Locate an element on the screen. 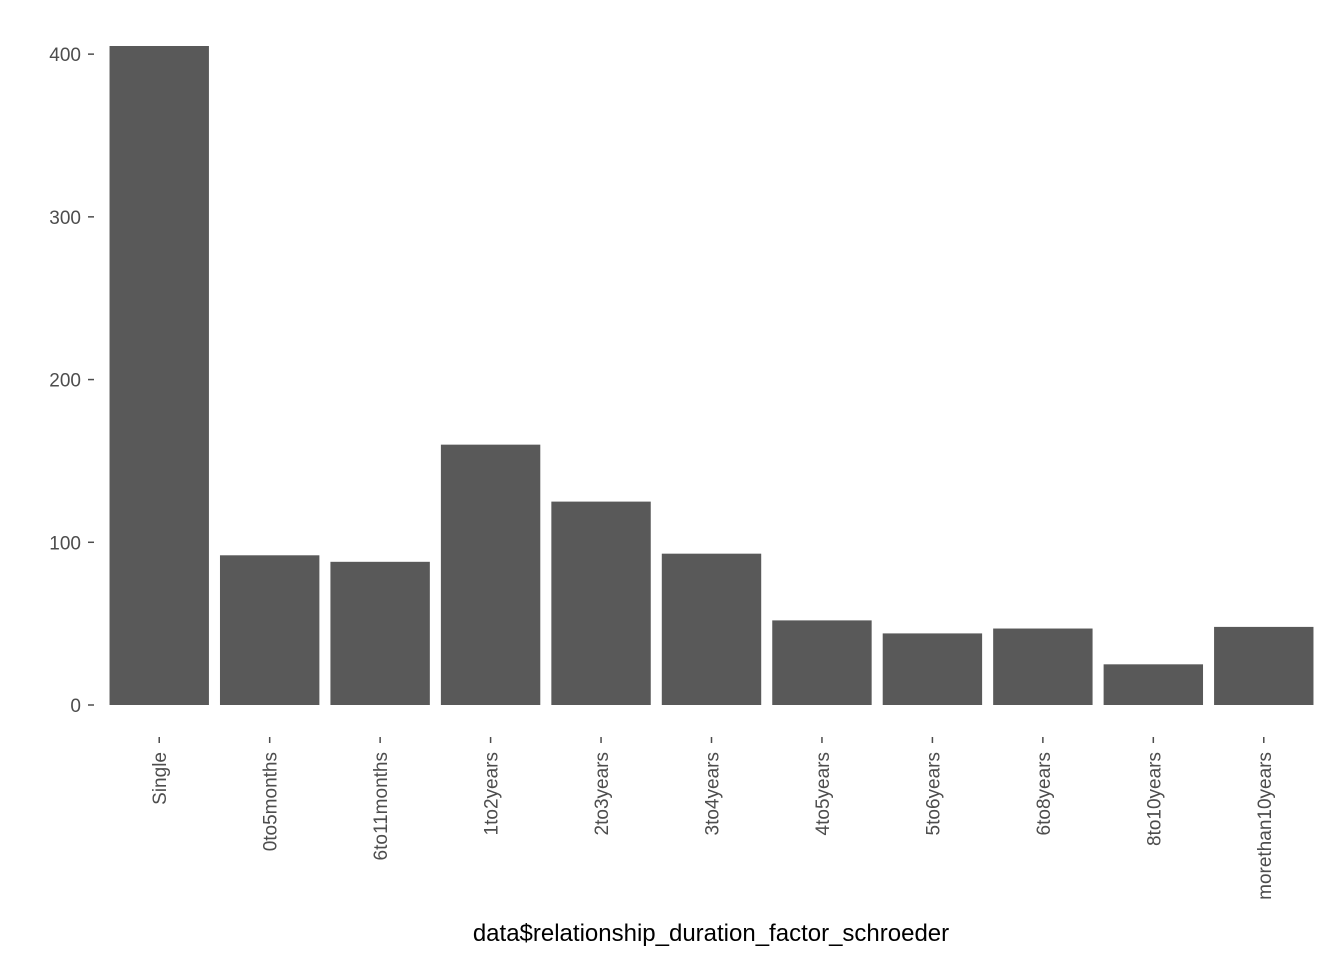 This screenshot has height=960, width=1344. x-tick-label: 8to10years is located at coordinates (1154, 799).